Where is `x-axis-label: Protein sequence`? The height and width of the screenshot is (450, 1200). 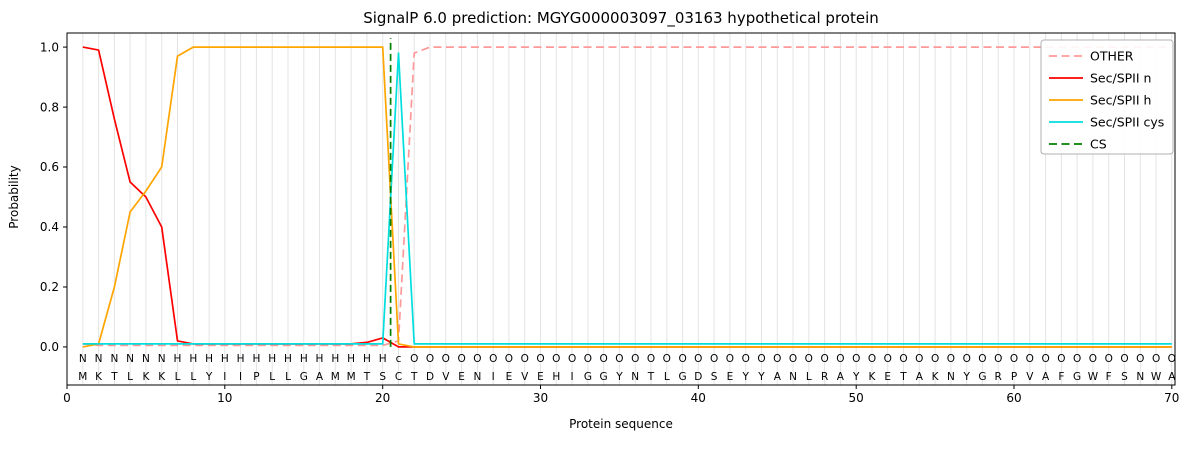 x-axis-label: Protein sequence is located at coordinates (621, 424).